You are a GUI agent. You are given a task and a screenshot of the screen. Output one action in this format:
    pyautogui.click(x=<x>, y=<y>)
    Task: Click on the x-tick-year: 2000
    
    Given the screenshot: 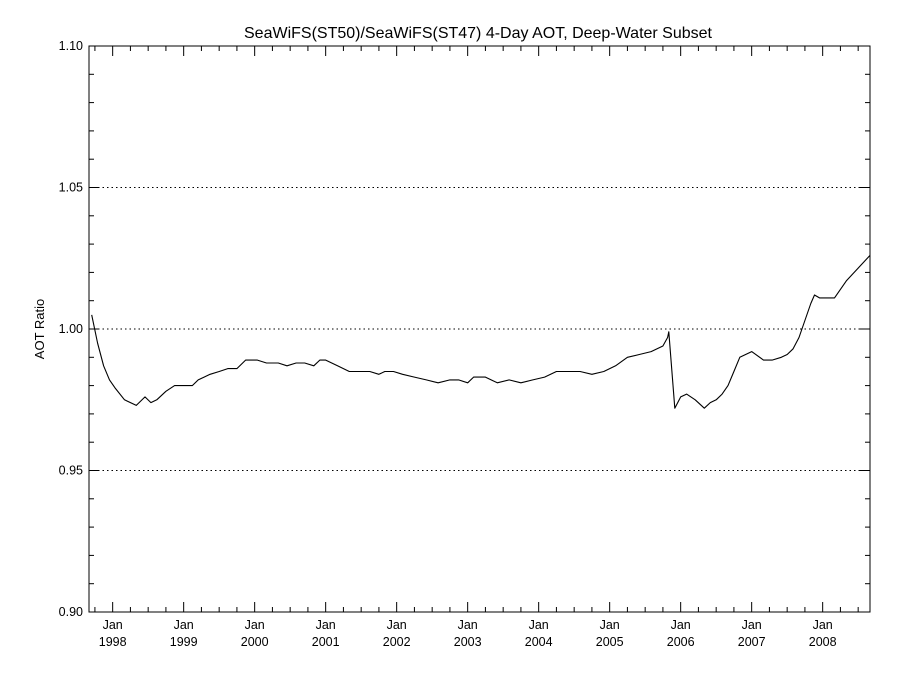 What is the action you would take?
    pyautogui.click(x=255, y=642)
    